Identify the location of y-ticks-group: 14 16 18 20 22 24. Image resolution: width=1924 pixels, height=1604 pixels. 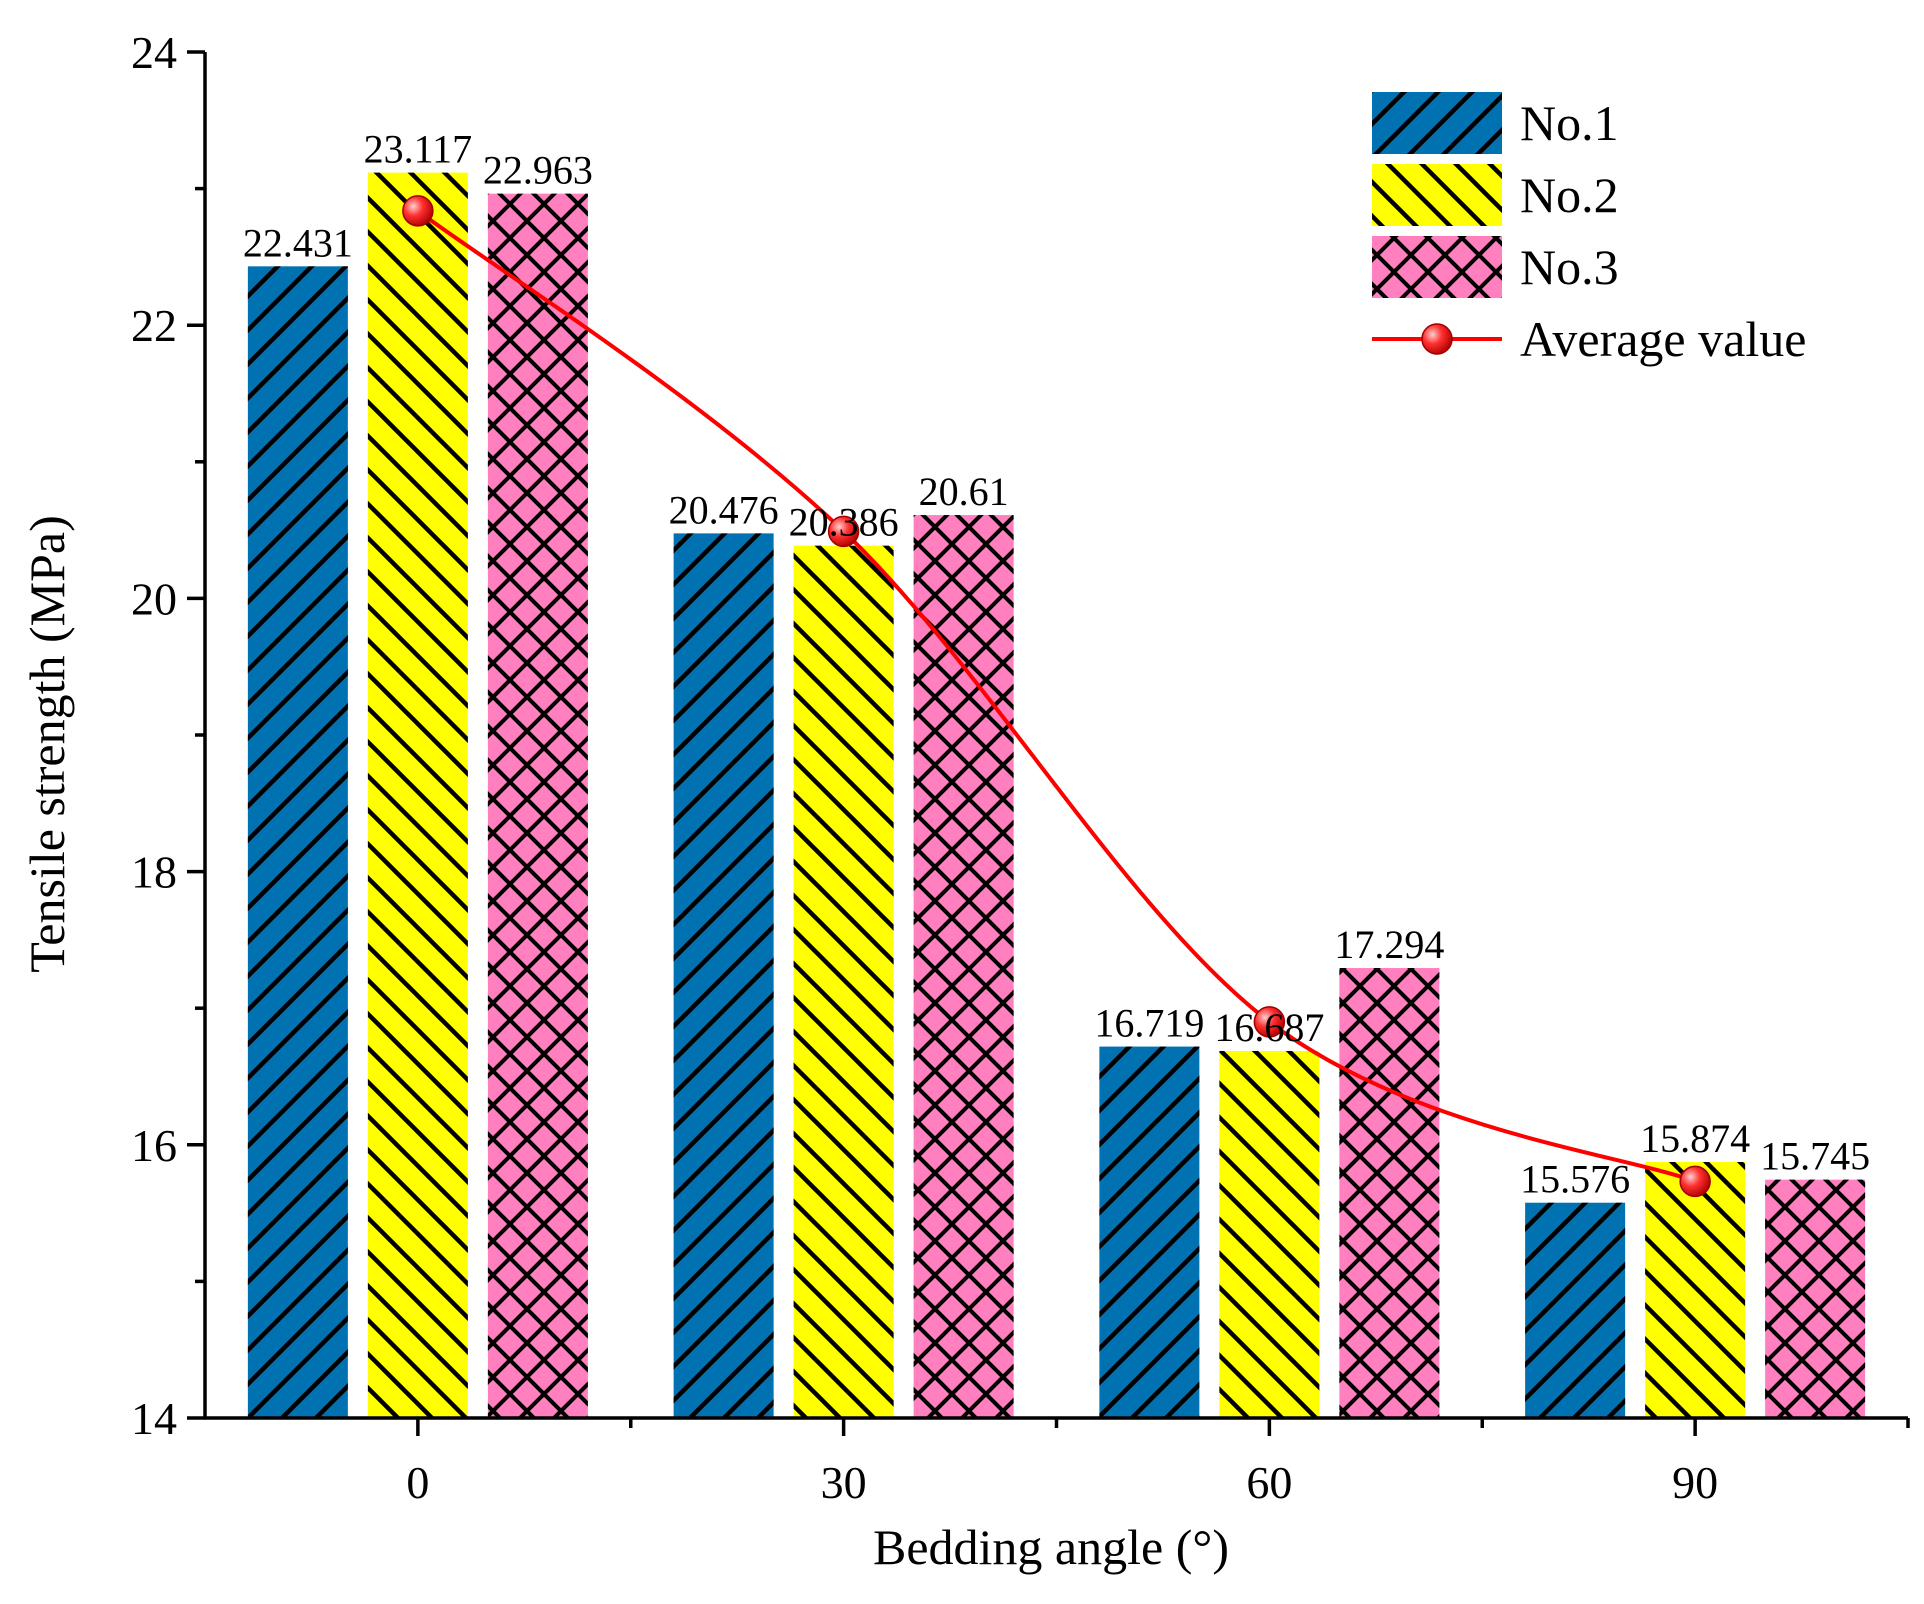
(168, 735).